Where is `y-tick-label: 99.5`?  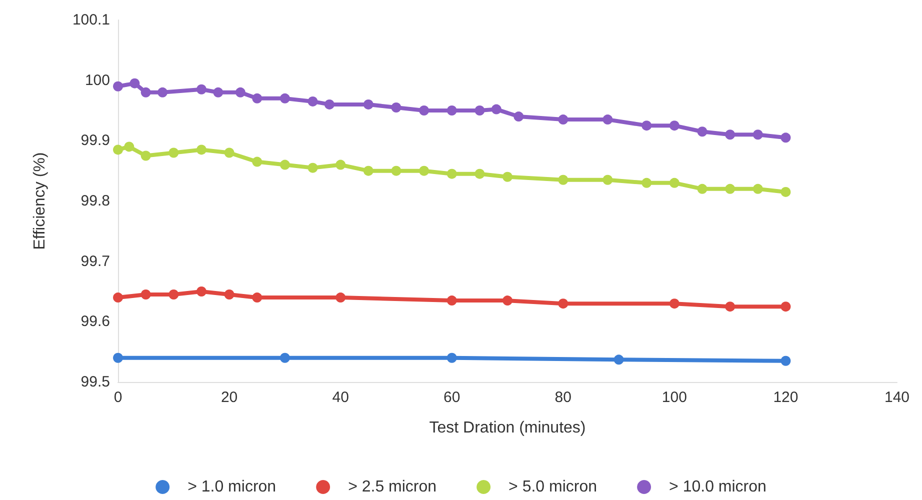 y-tick-label: 99.5 is located at coordinates (95, 382).